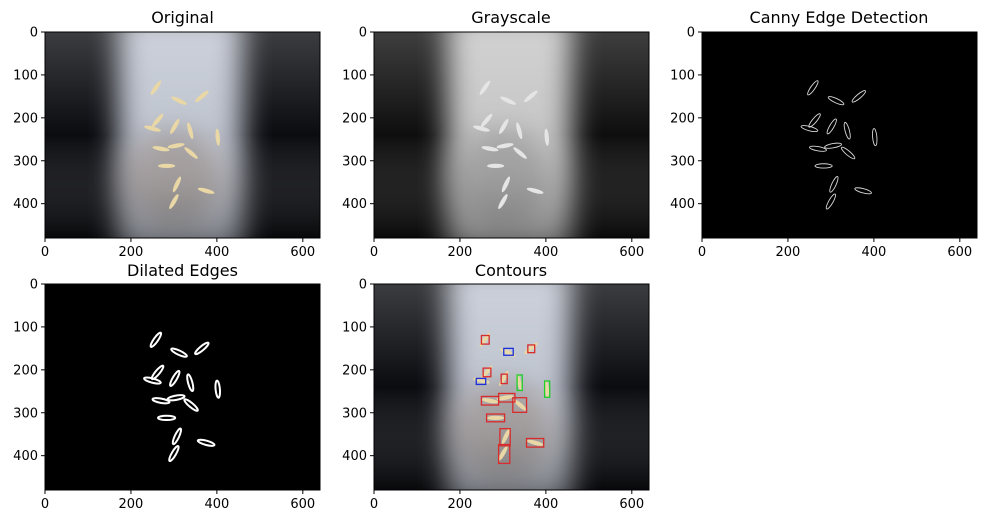 This screenshot has height=523, width=986. I want to click on subplot-contours: Contours 0 200 400 600 0 100 200 300 400, so click(495, 386).